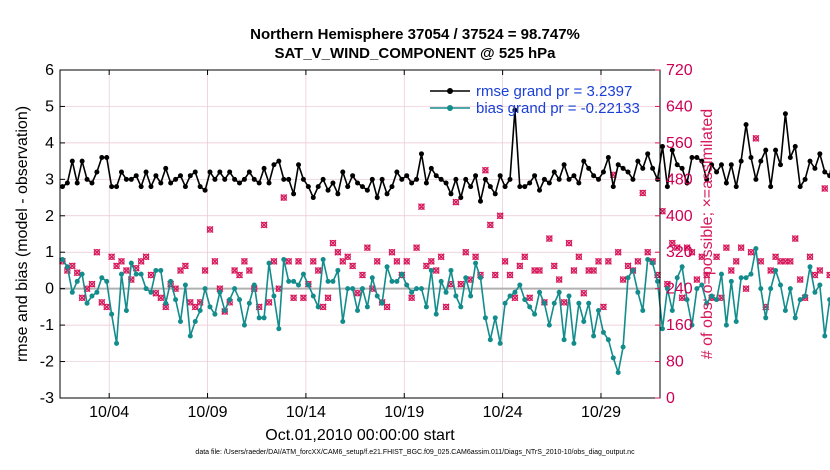 The height and width of the screenshot is (470, 830). Describe the element at coordinates (503, 412) in the screenshot. I see `x-tick-label: 10/24` at that location.